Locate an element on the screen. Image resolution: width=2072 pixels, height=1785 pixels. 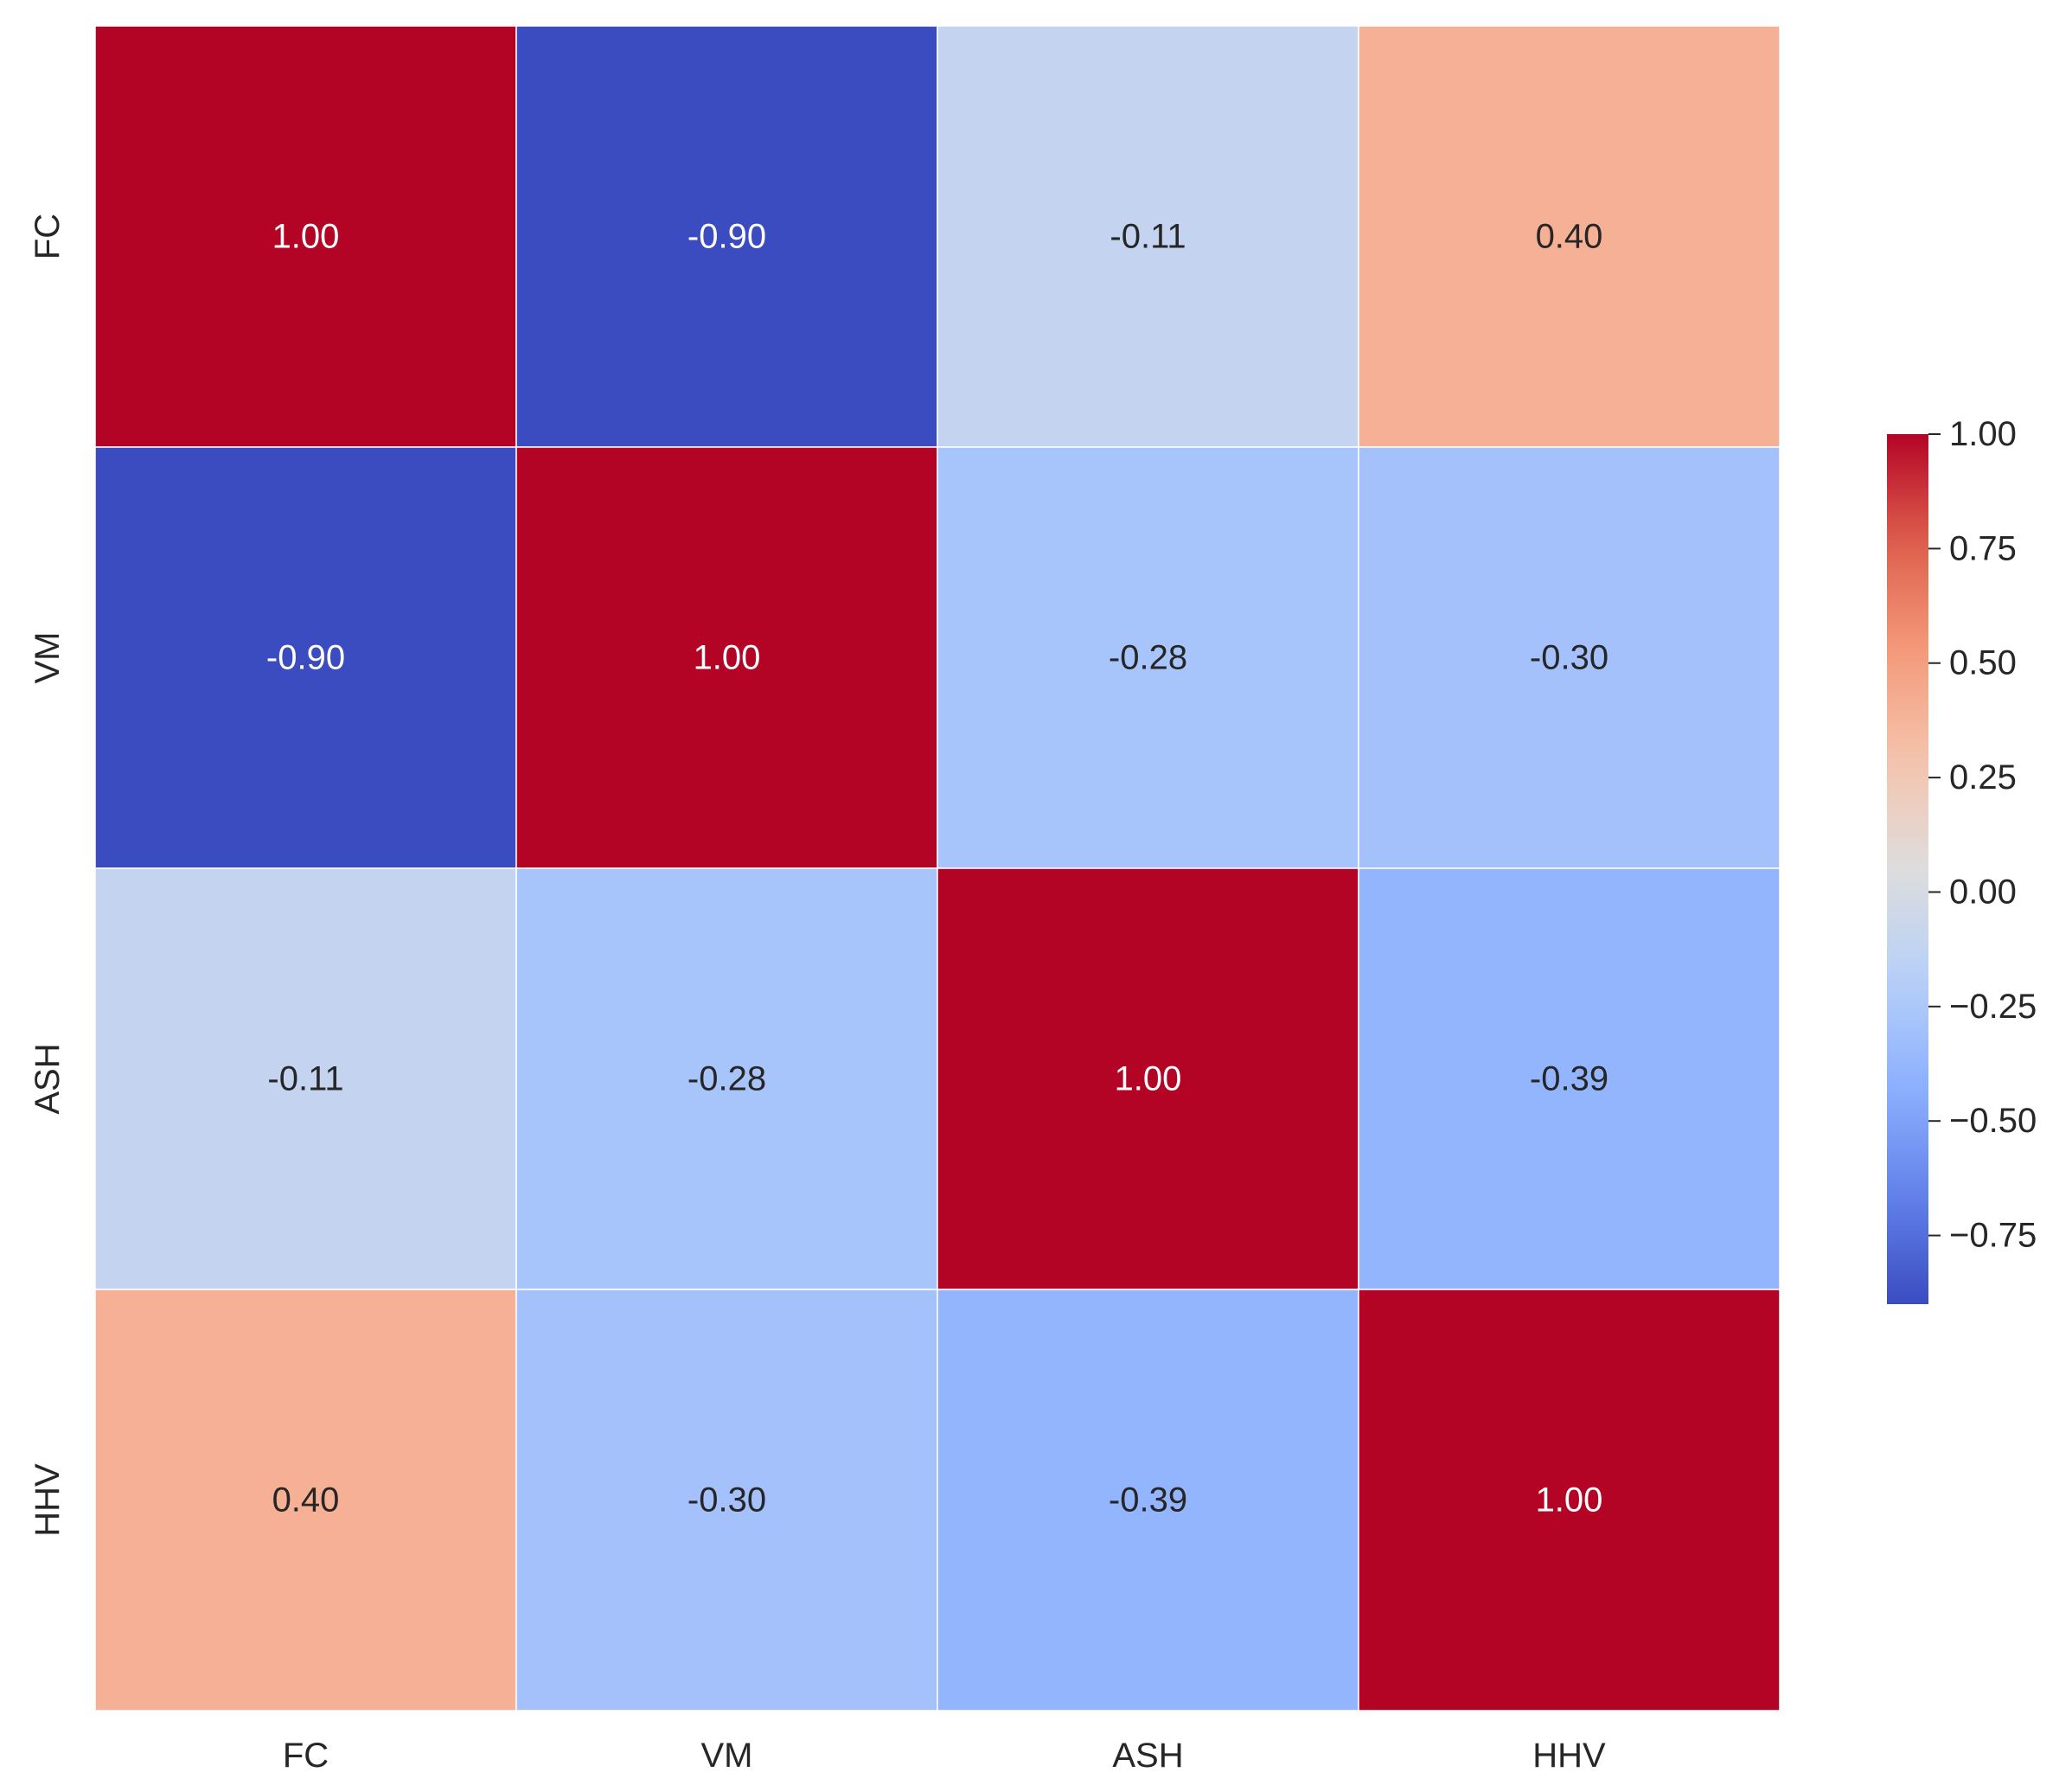
cell-value-HHV-HHV: 1.00 is located at coordinates (1569, 1500).